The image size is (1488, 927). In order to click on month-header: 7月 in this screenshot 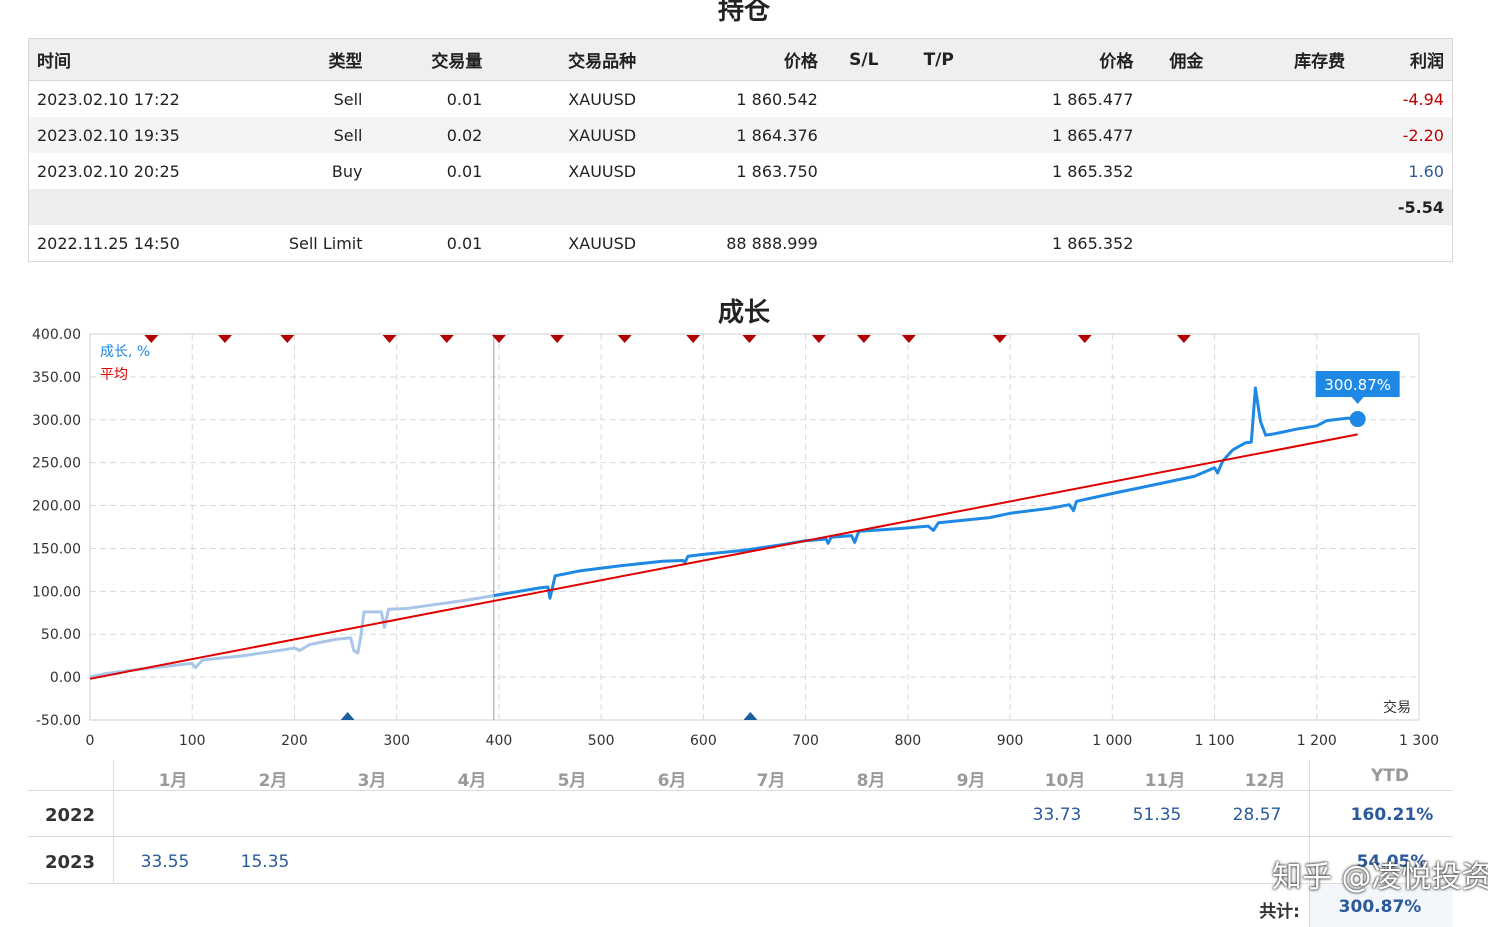, I will do `click(771, 781)`.